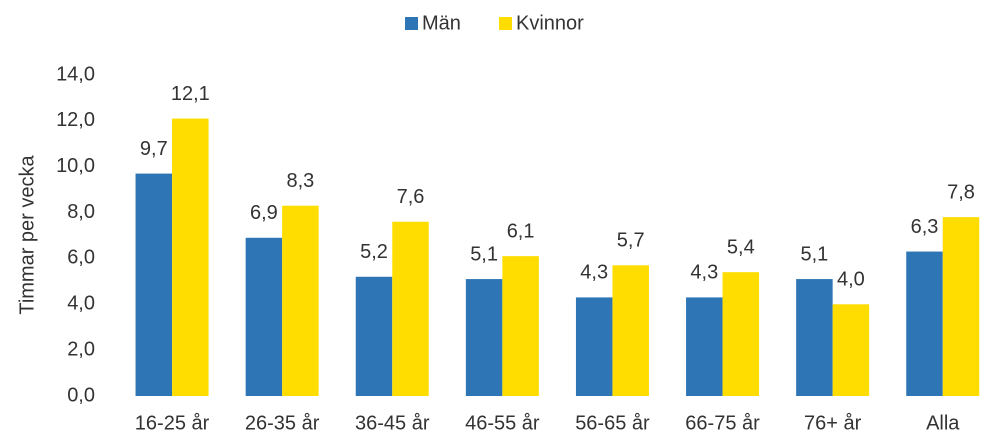 Image resolution: width=984 pixels, height=442 pixels. Describe the element at coordinates (81, 349) in the screenshot. I see `y-tick-label: 2,0` at that location.